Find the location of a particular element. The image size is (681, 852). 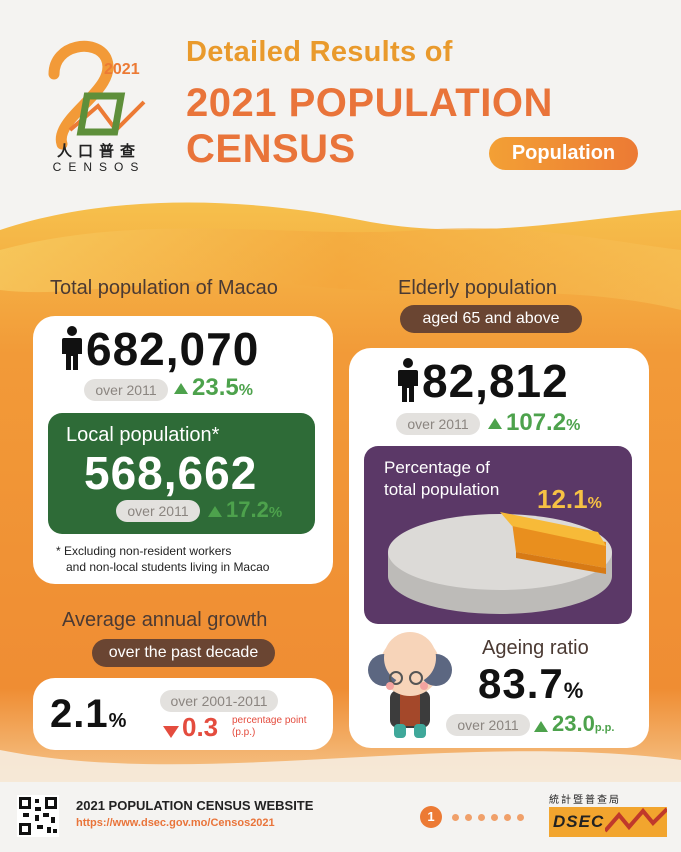

ageing-change-value: 23.0 is located at coordinates (573, 723).